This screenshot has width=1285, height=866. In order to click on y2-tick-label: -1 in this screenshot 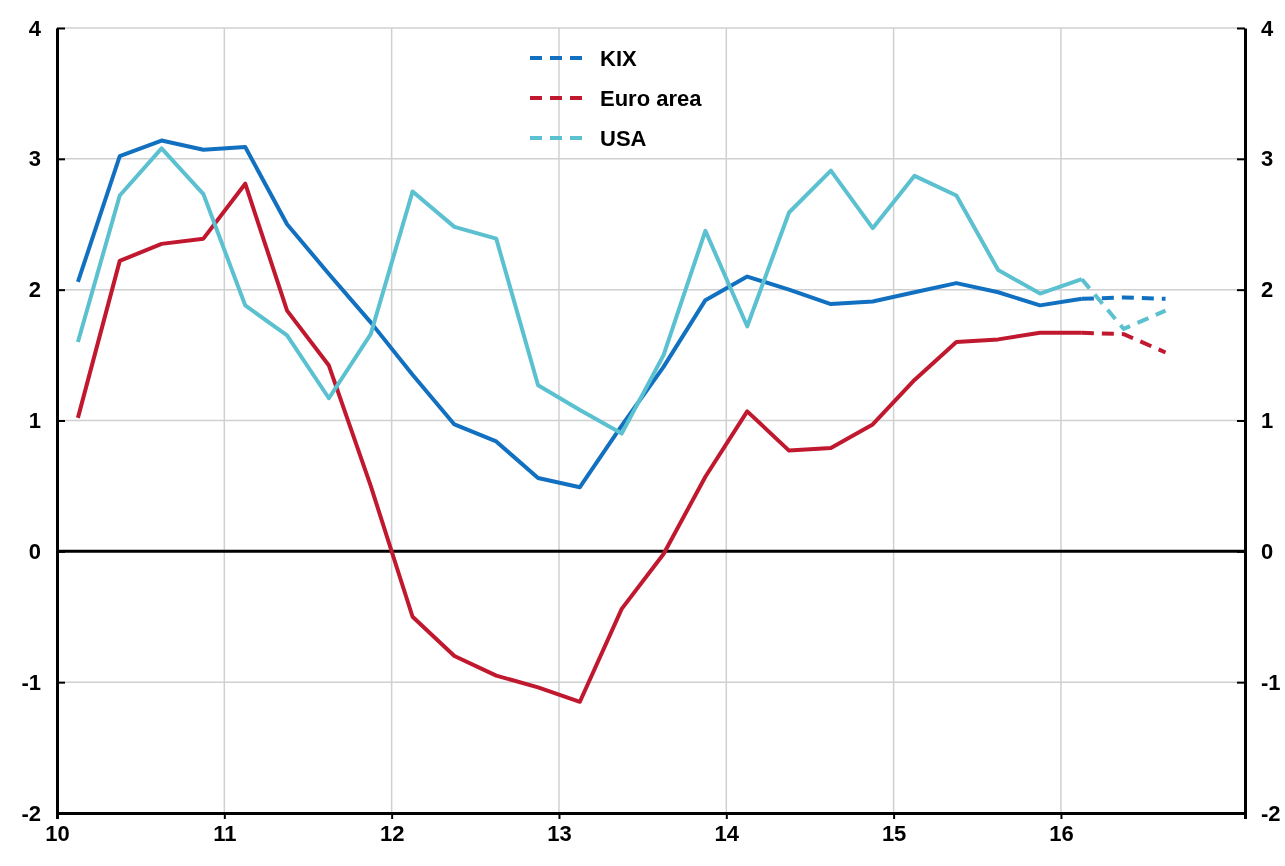, I will do `click(1271, 682)`.